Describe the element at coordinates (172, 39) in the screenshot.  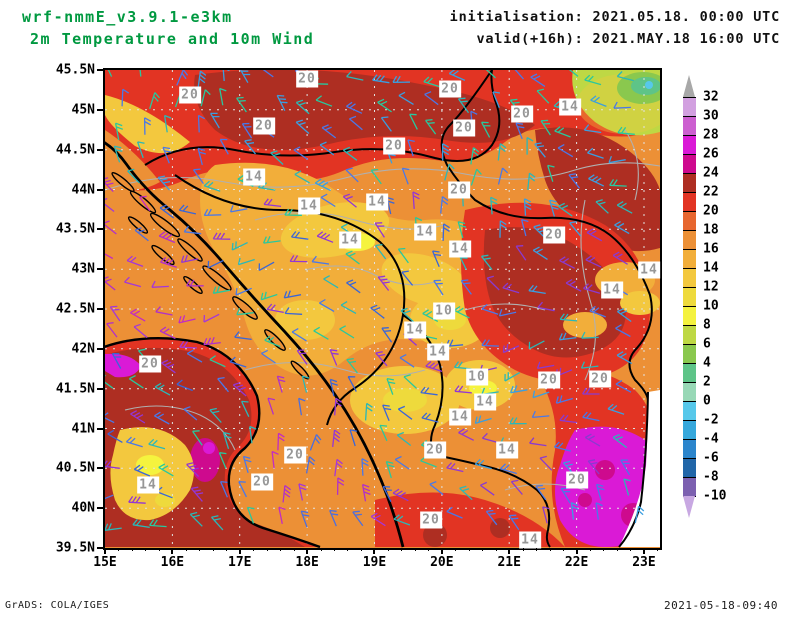
I see `page-subtitle: 2m Temperature and 10m Wind` at that location.